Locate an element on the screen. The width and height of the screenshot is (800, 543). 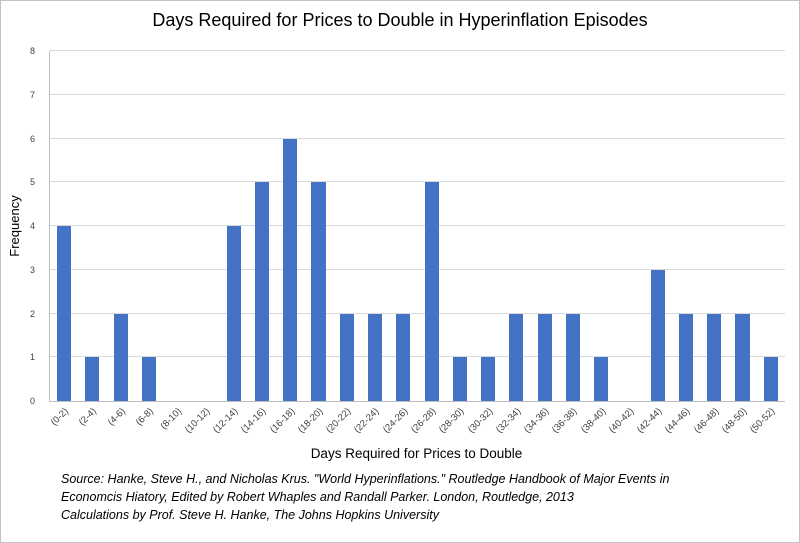
x-tick-cell: (4-6) is located at coordinates (119, 424).